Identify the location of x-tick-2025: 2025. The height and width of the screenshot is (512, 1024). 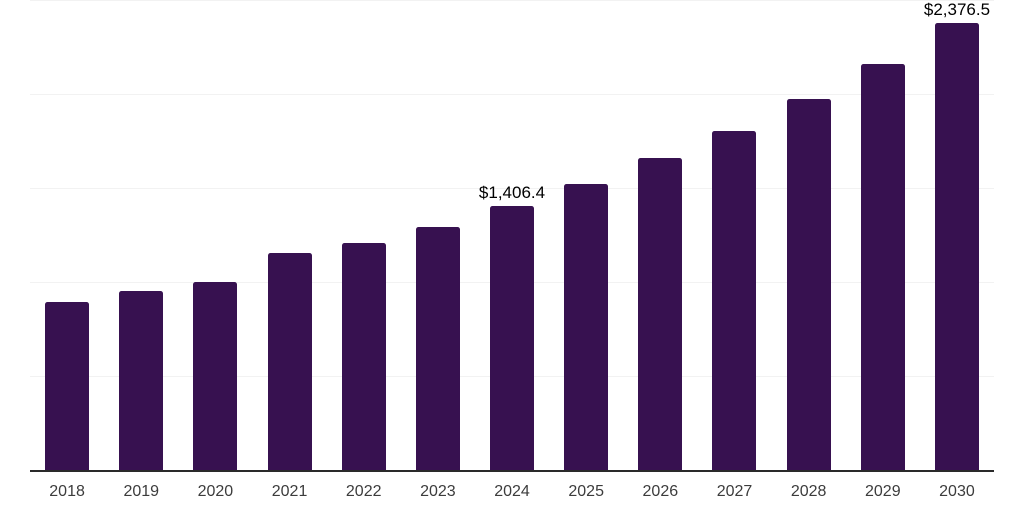
(586, 491).